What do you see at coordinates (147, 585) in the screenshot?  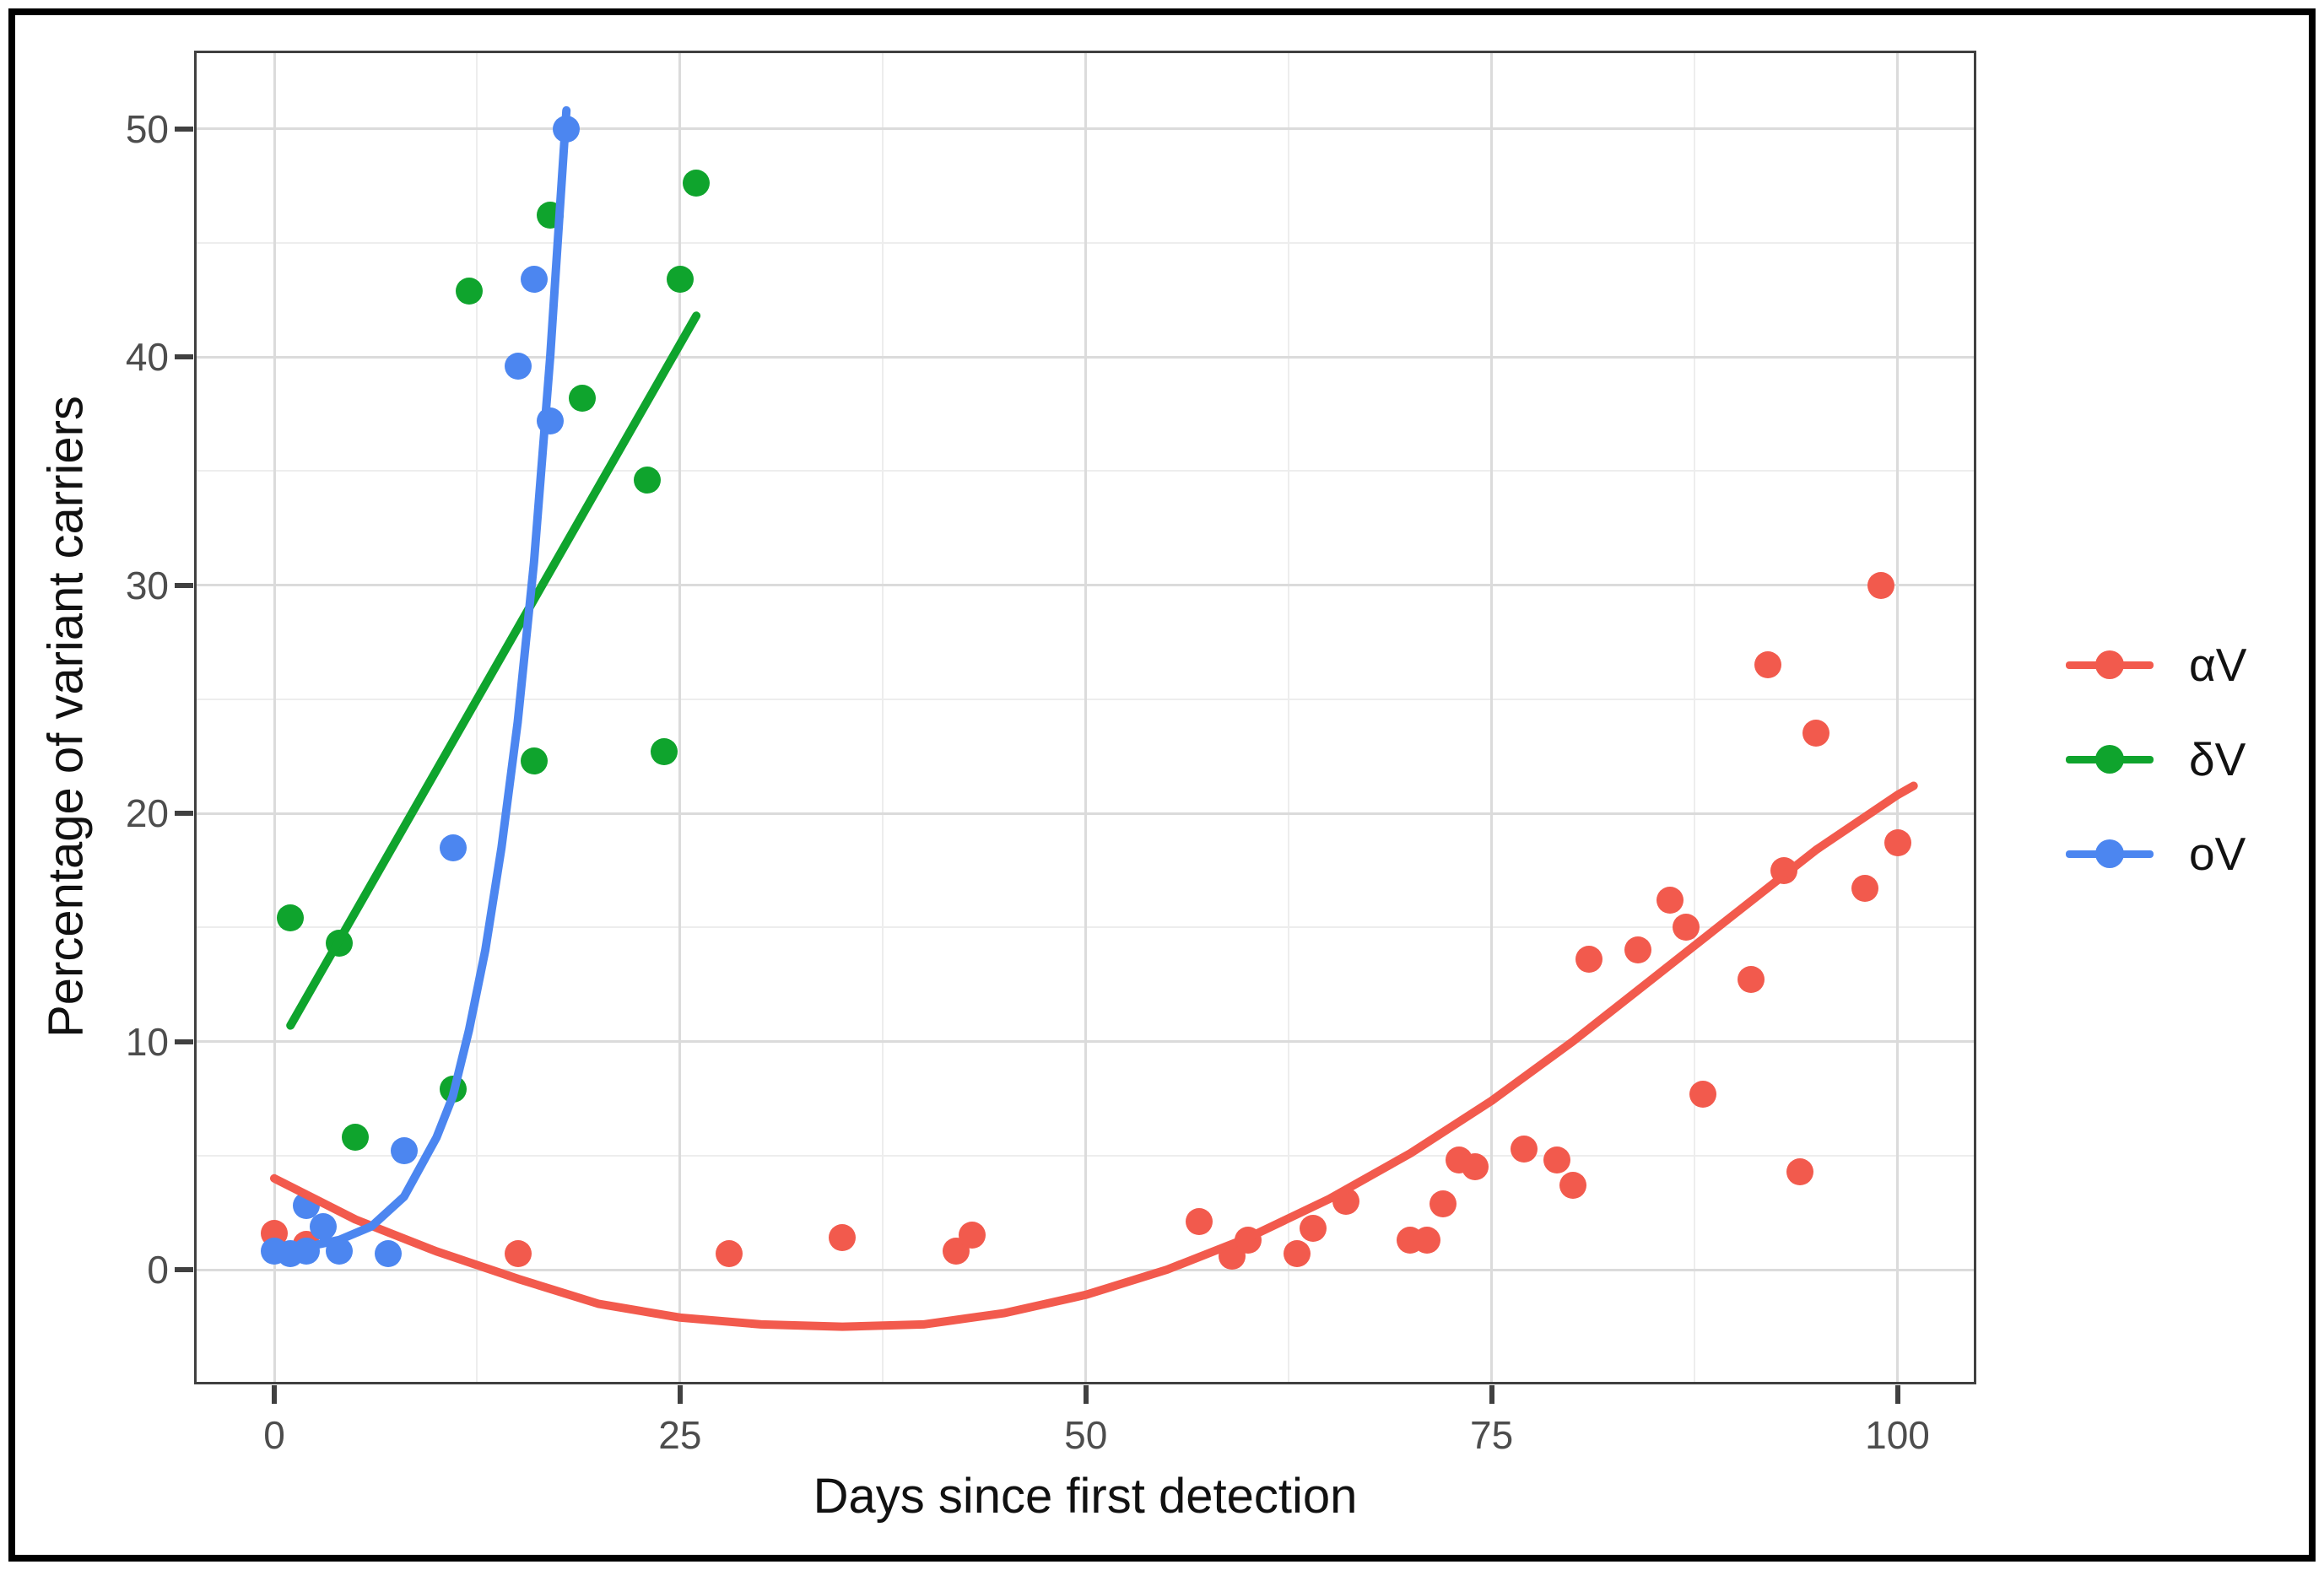 I see `y-tick-label: 30` at bounding box center [147, 585].